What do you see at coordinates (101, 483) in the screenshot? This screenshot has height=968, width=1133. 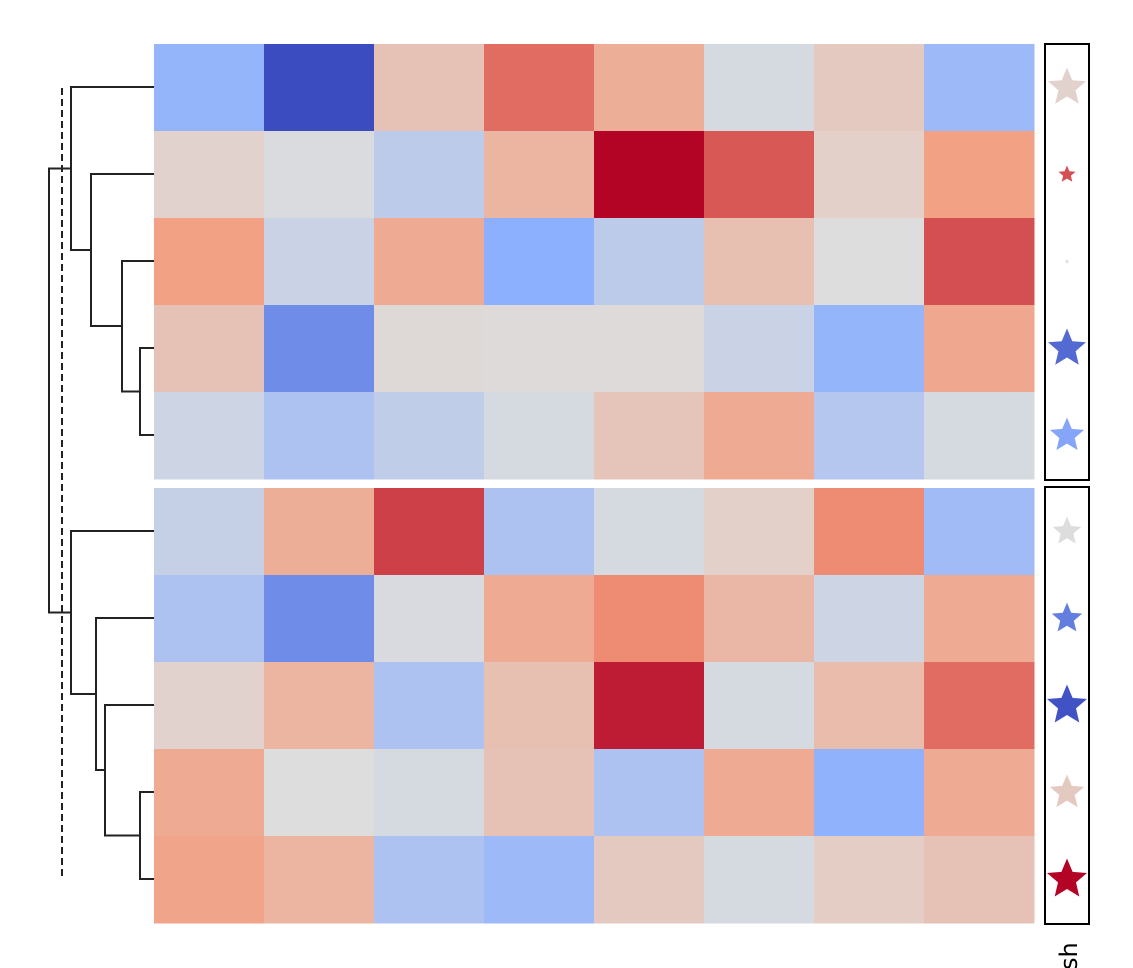 I see `dendrogram` at bounding box center [101, 483].